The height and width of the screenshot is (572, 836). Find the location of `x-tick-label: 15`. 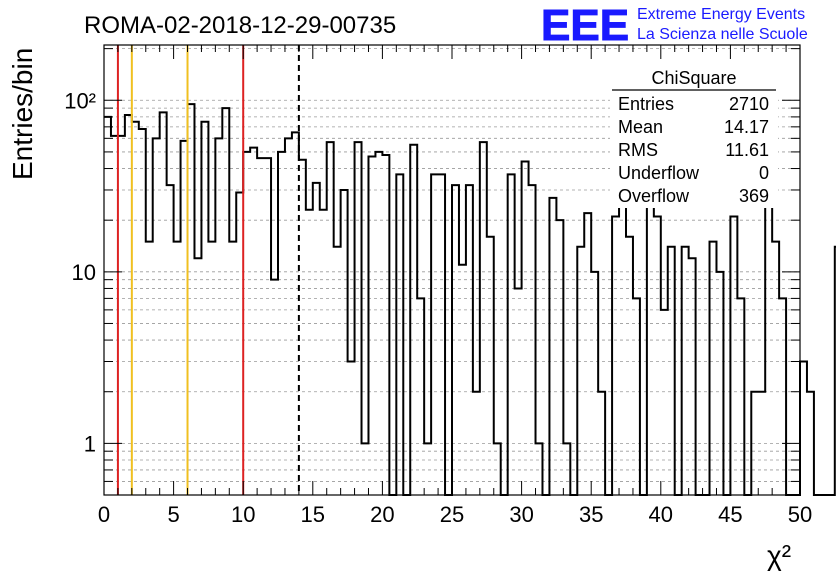

x-tick-label: 15 is located at coordinates (313, 514).